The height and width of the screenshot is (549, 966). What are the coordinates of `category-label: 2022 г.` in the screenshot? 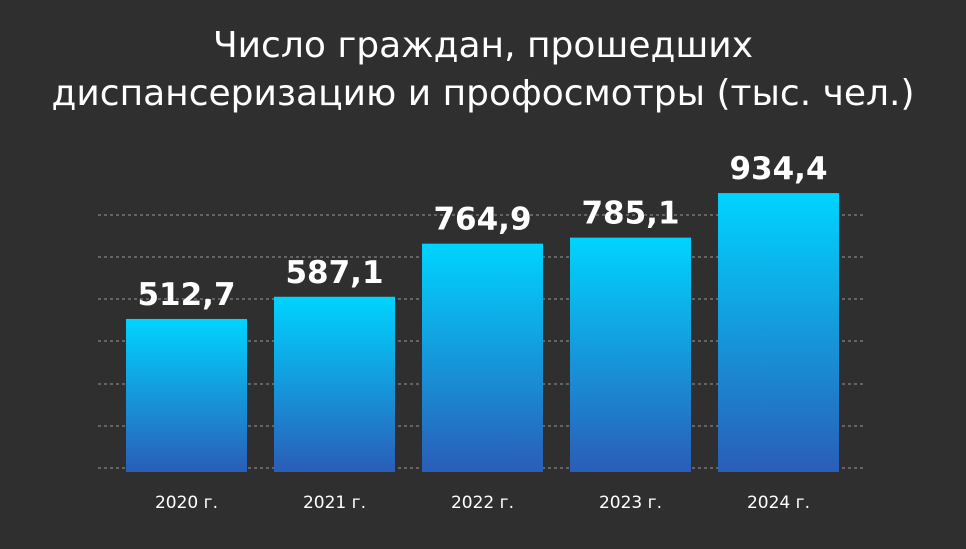 It's located at (482, 503).